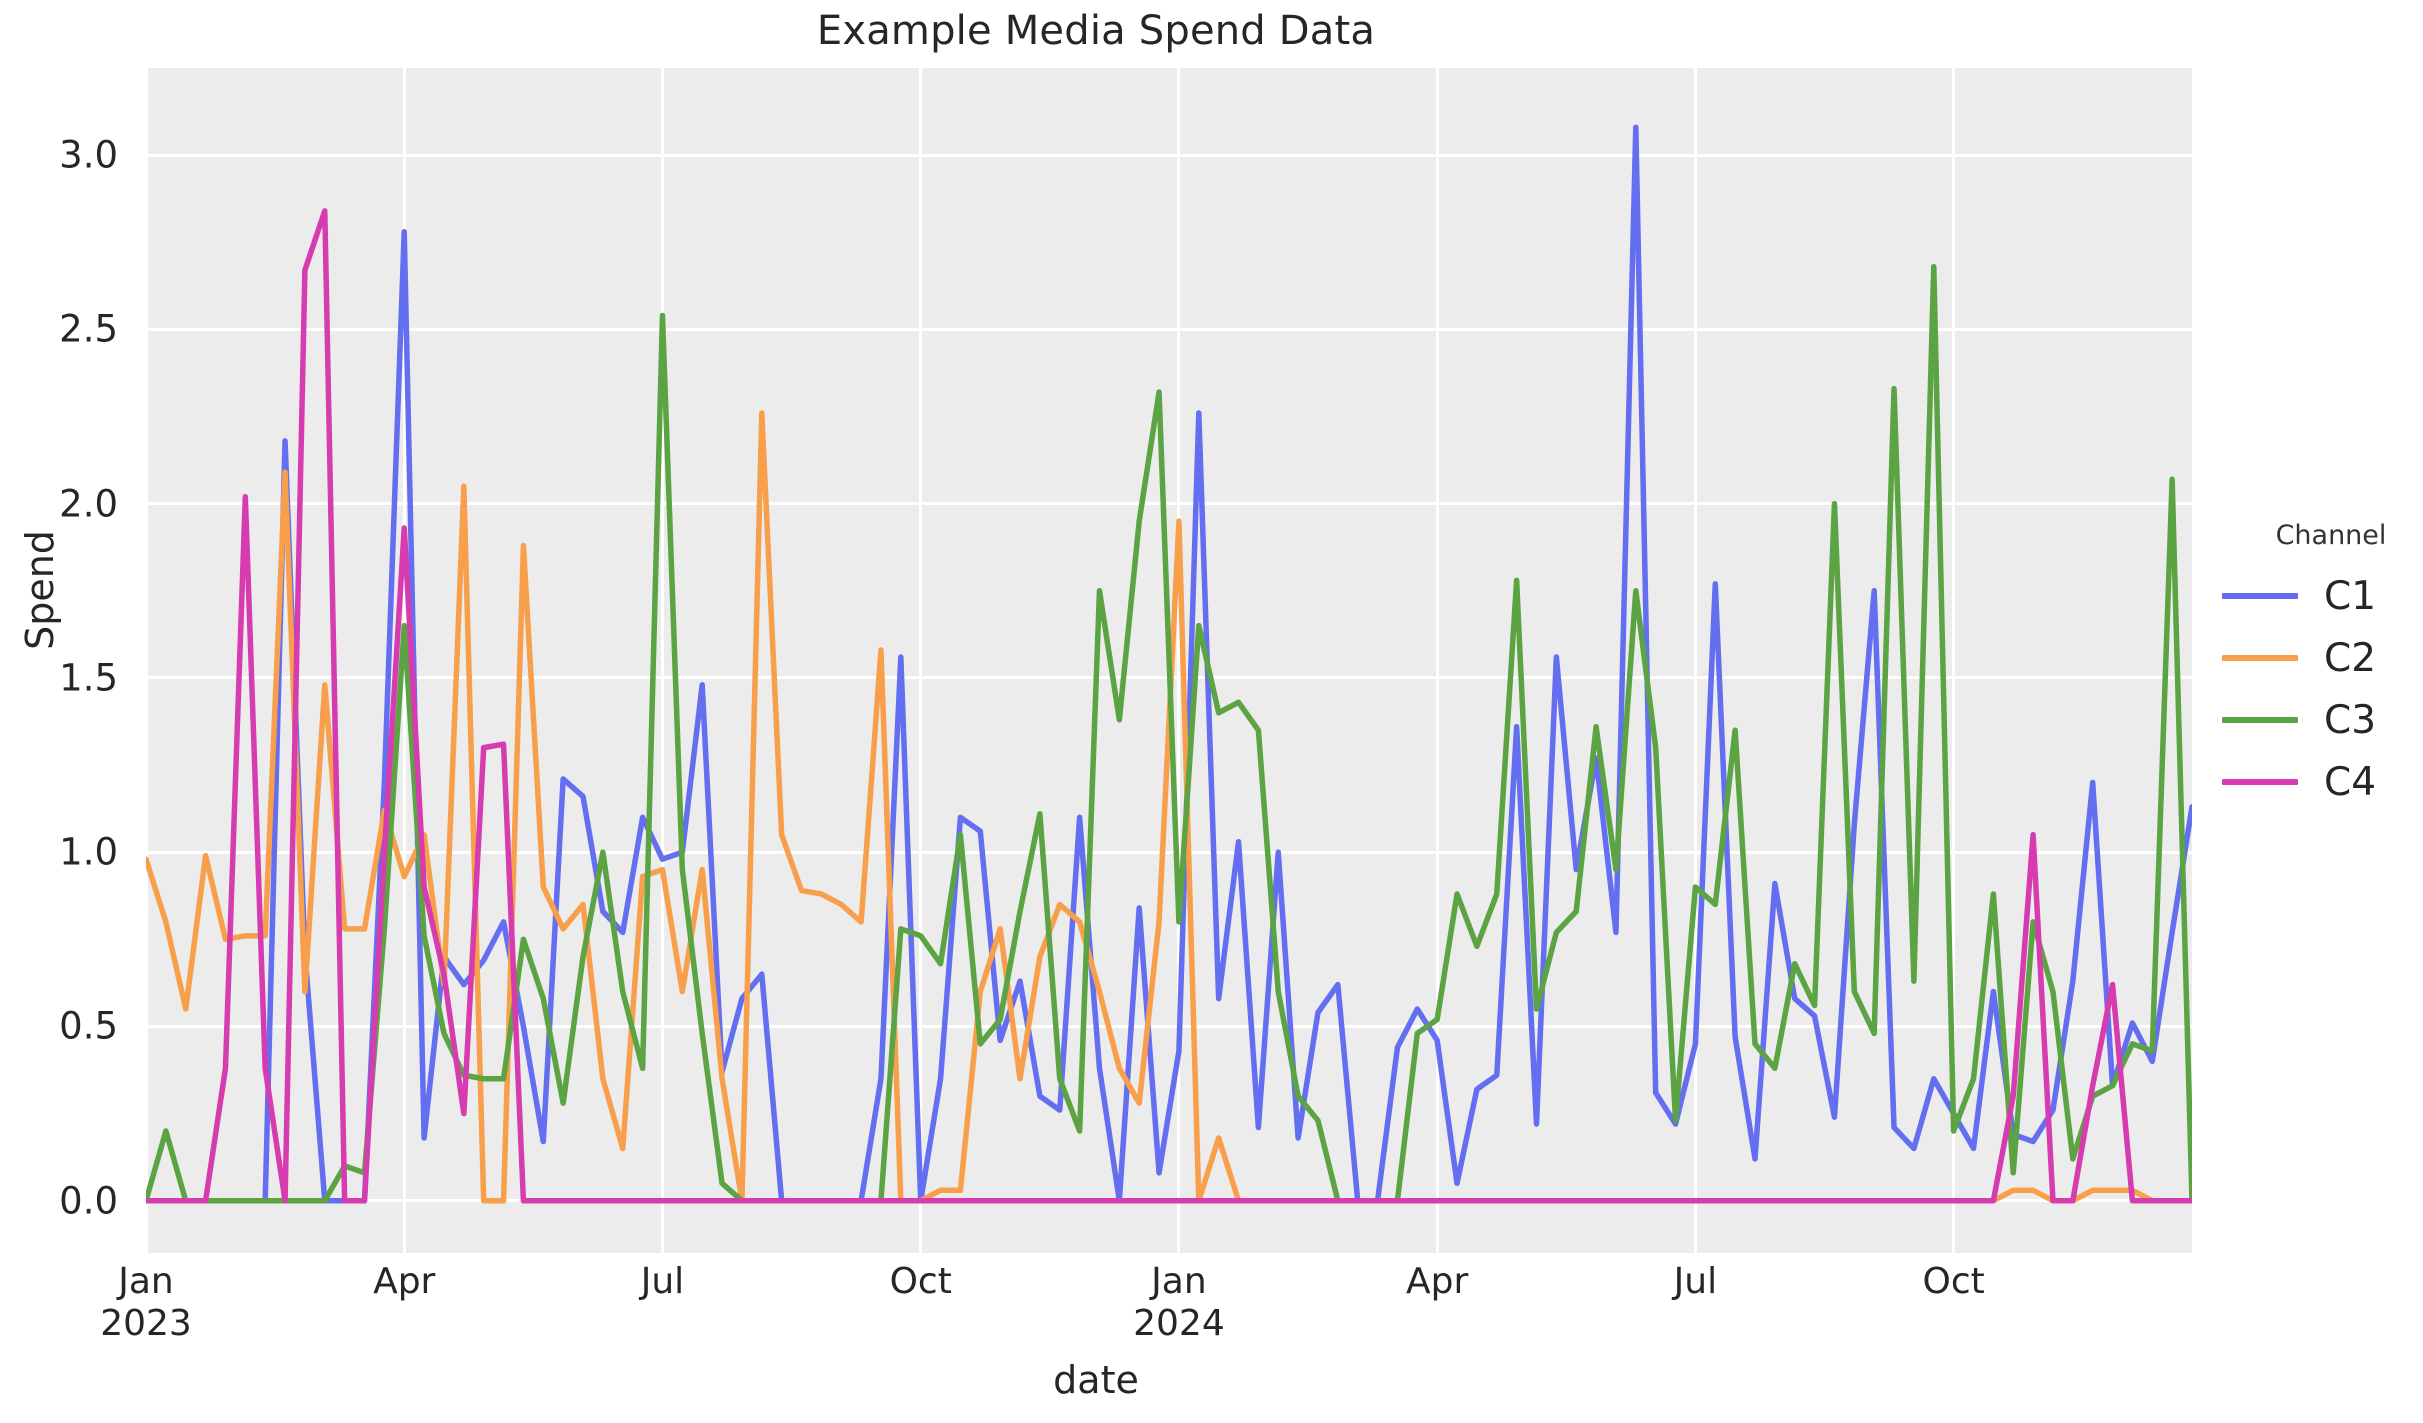 This screenshot has width=2423, height=1423. What do you see at coordinates (146, 1323) in the screenshot?
I see `x-tick-year: 2023` at bounding box center [146, 1323].